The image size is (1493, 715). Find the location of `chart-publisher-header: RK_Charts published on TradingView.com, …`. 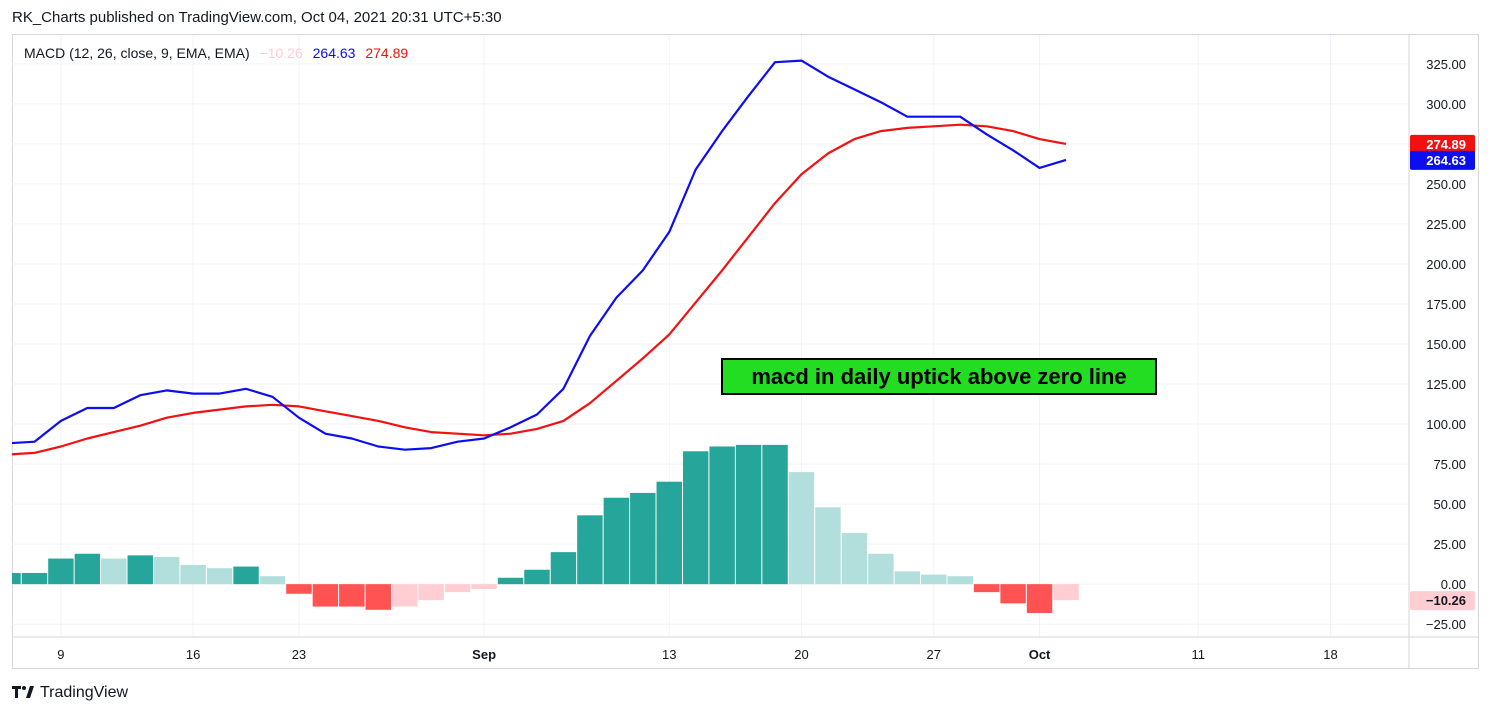

chart-publisher-header: RK_Charts published on TradingView.com, … is located at coordinates (257, 17).